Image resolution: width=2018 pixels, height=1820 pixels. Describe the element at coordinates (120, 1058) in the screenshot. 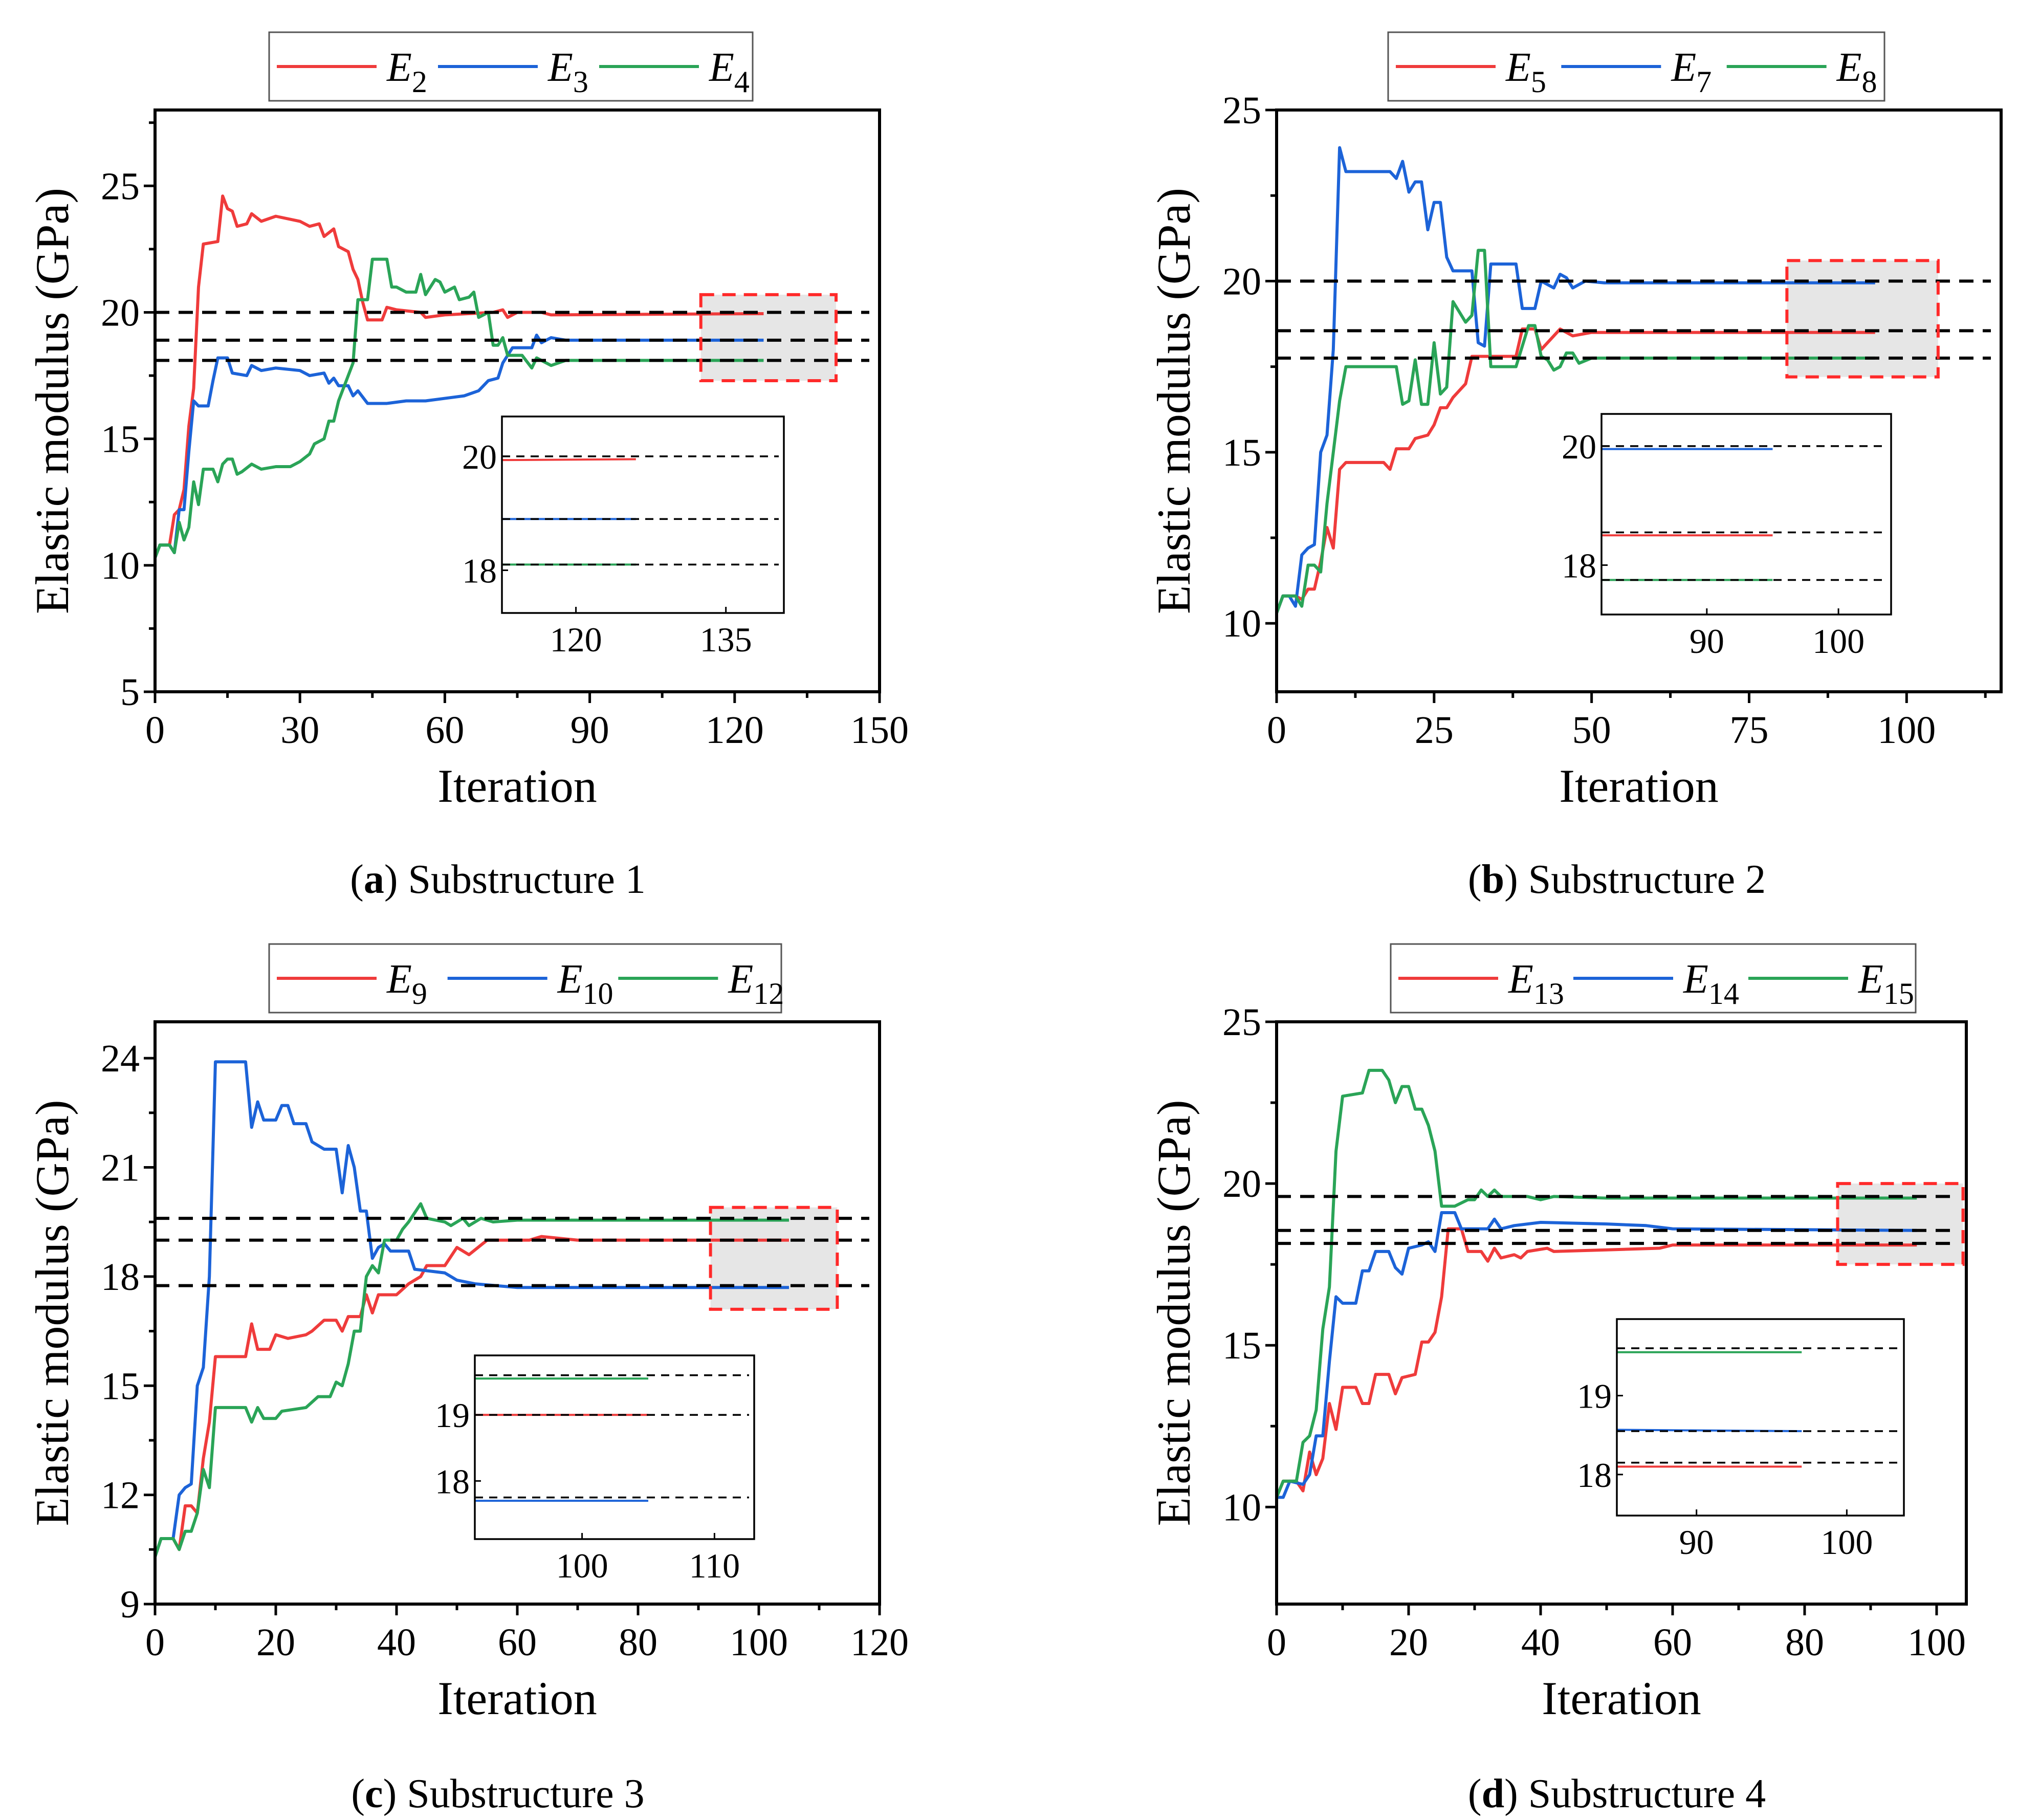

I see `y-tick-label: 24` at that location.